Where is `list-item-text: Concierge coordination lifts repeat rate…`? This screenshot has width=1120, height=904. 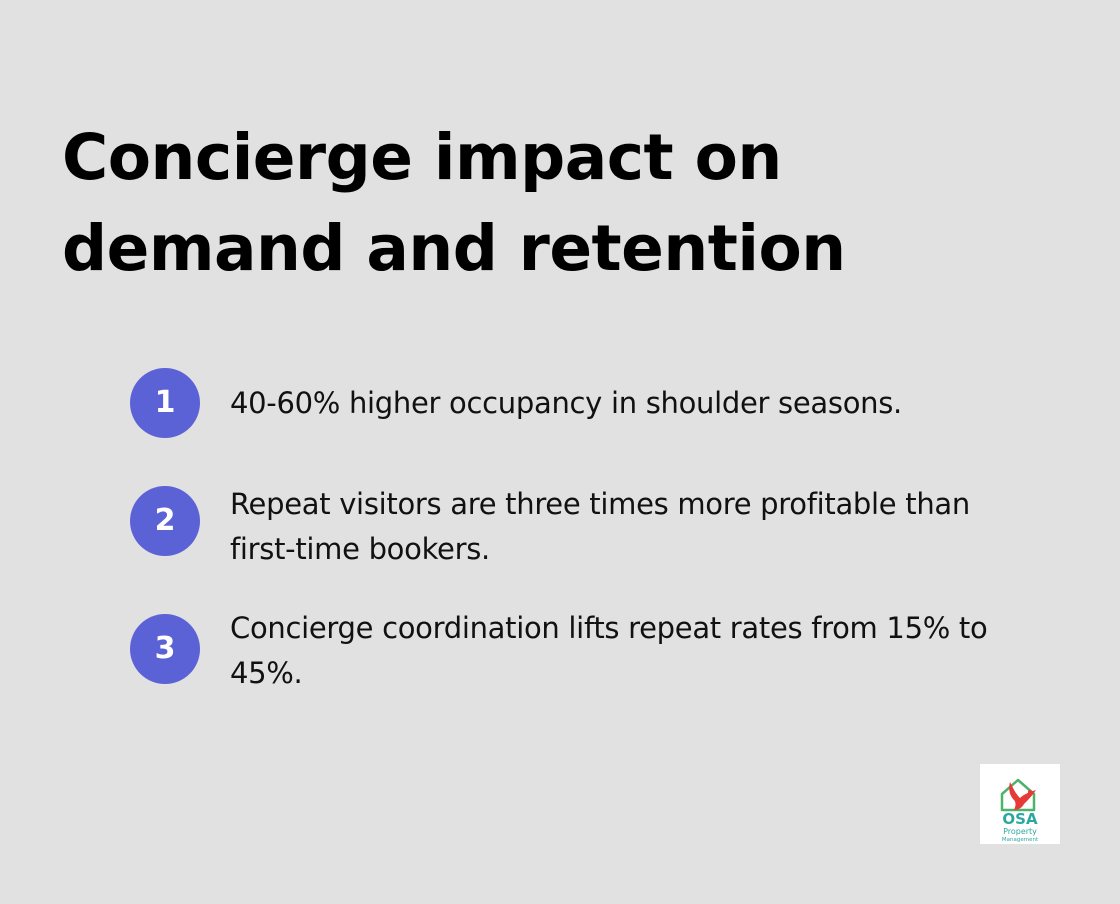 list-item-text: Concierge coordination lifts repeat rate… is located at coordinates (609, 650).